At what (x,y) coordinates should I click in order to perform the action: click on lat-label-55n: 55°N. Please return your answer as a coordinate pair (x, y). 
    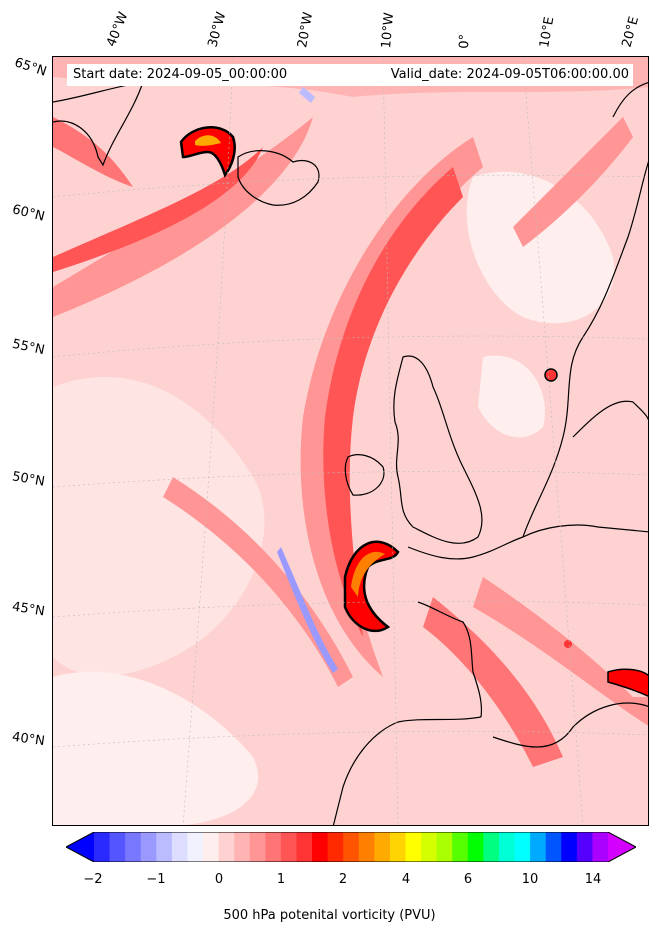
    Looking at the image, I should click on (28, 347).